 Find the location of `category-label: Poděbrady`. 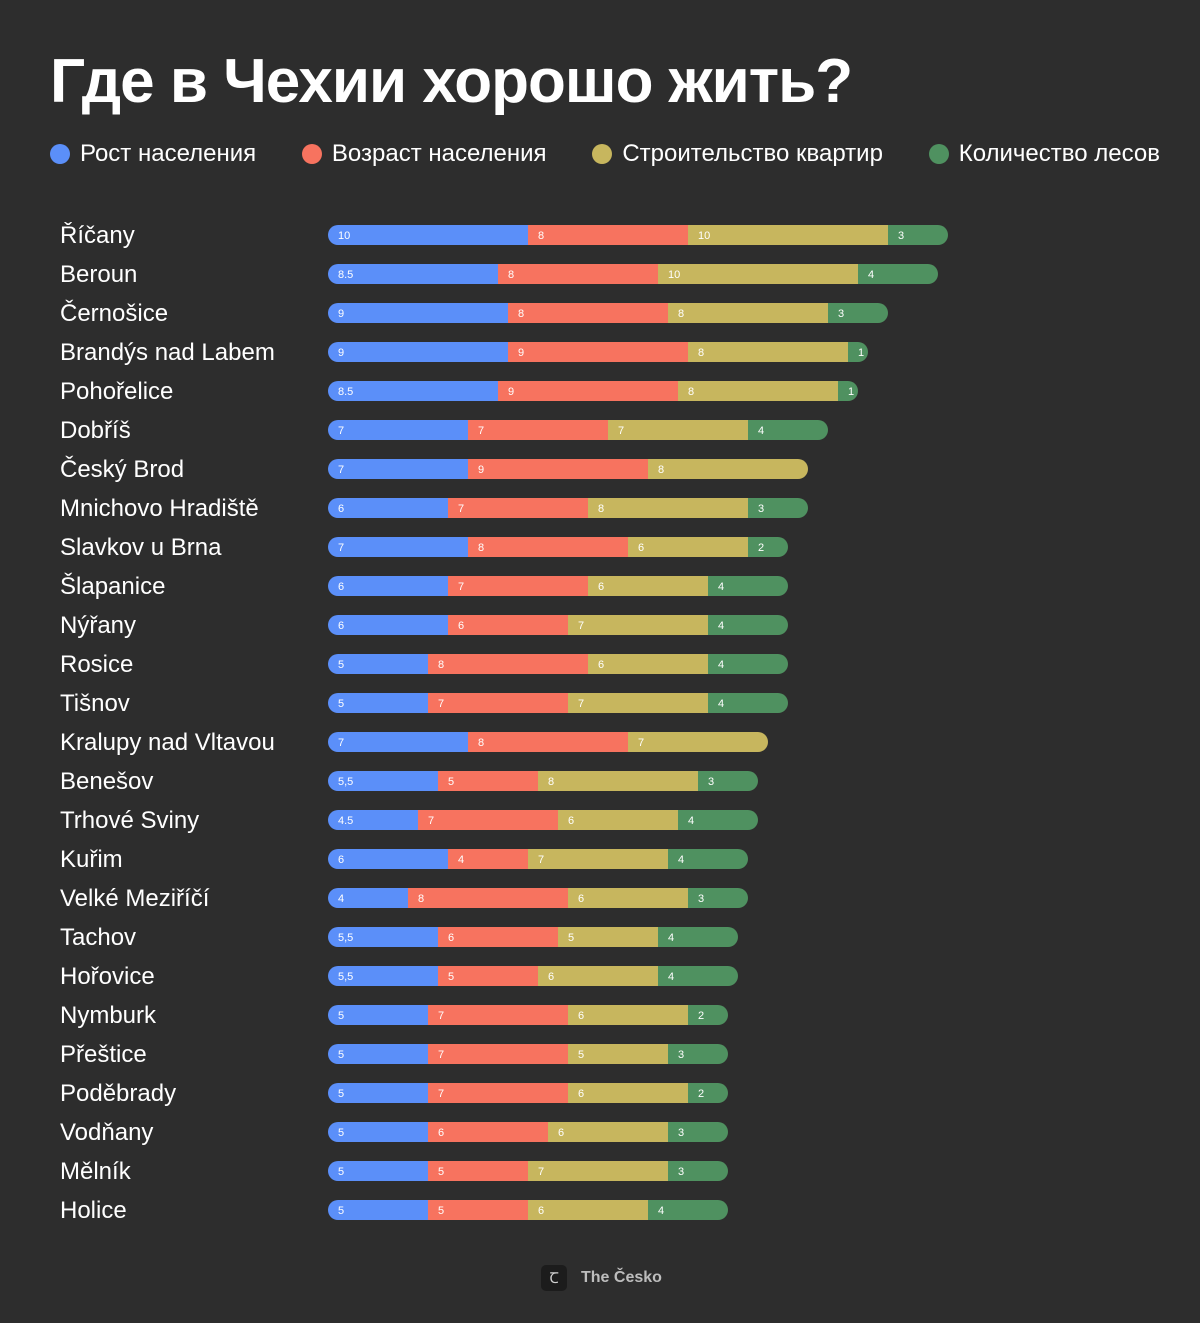

category-label: Poděbrady is located at coordinates (118, 1093).